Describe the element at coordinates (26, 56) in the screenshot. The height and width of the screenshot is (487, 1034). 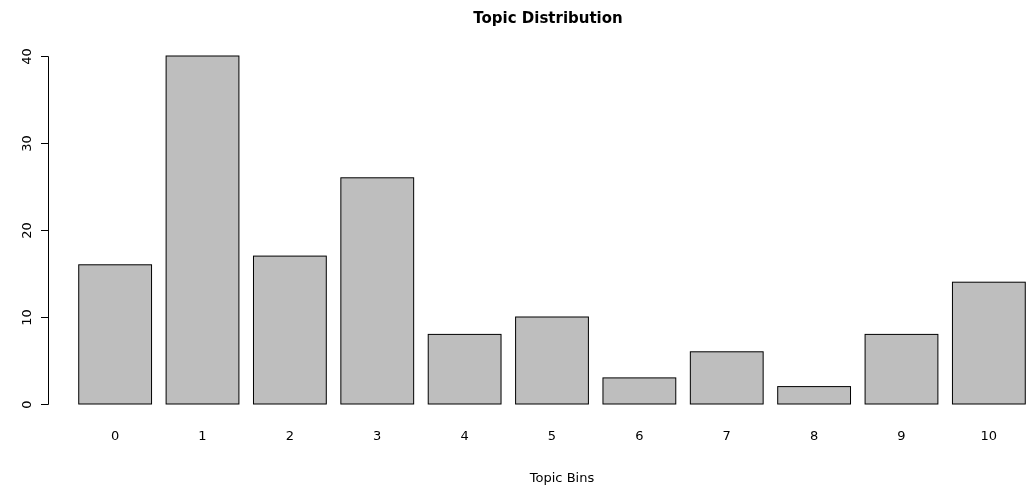
I see `y-tick-label: 40` at that location.